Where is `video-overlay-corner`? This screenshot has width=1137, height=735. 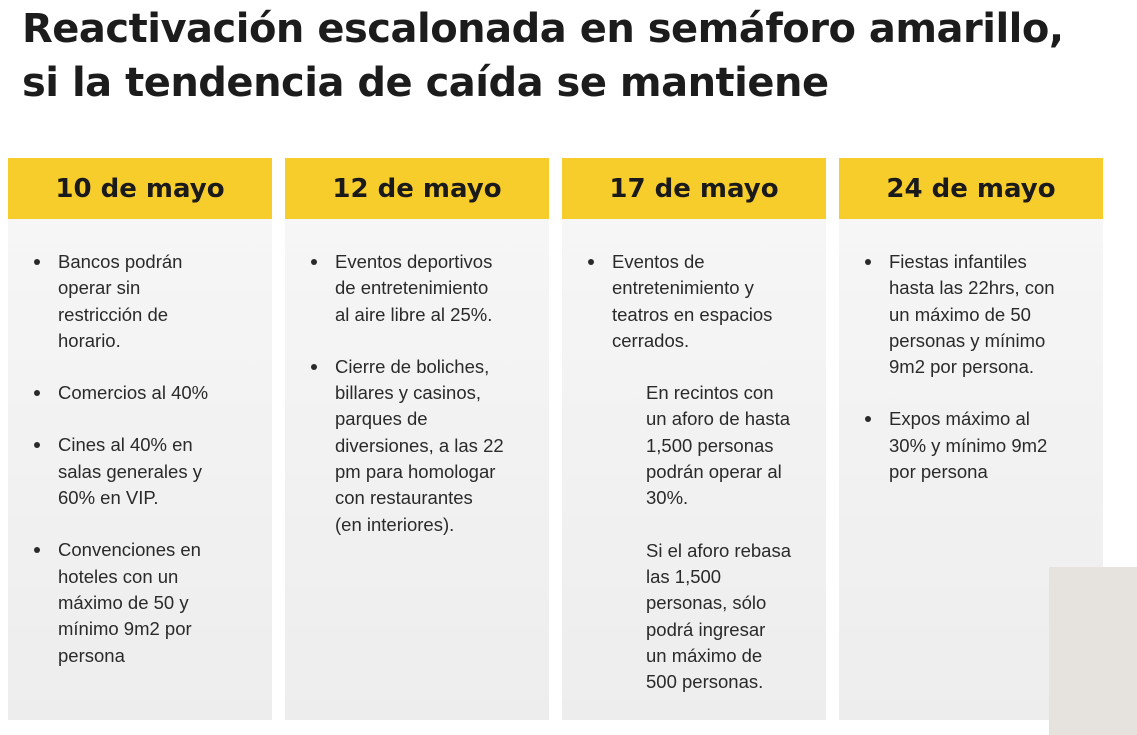
video-overlay-corner is located at coordinates (1093, 651).